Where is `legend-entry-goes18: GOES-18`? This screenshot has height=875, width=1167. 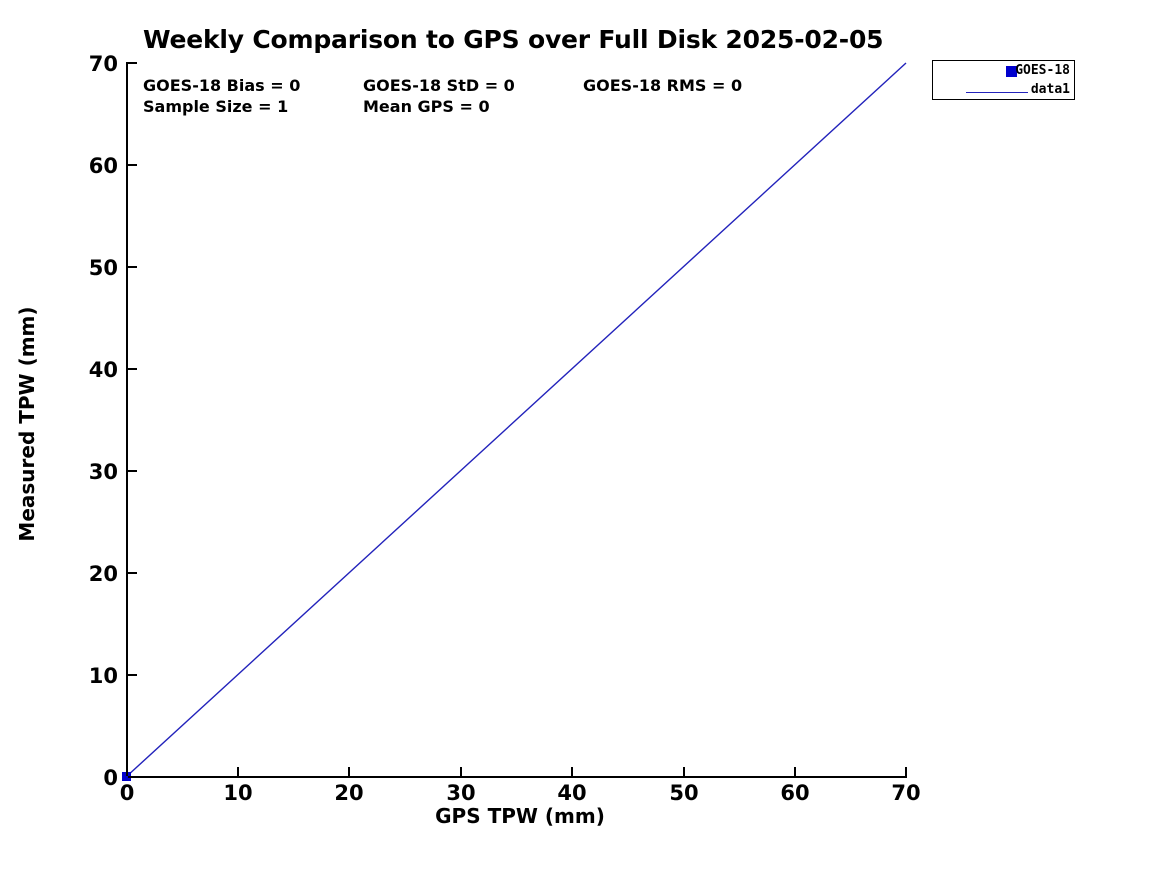 legend-entry-goes18: GOES-18 is located at coordinates (1004, 71).